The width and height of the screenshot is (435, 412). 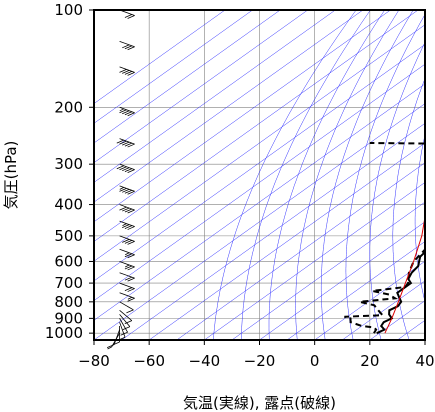 What do you see at coordinates (259, 403) in the screenshot?
I see `x-axis-label: 気温(実線), 露点(破線)` at bounding box center [259, 403].